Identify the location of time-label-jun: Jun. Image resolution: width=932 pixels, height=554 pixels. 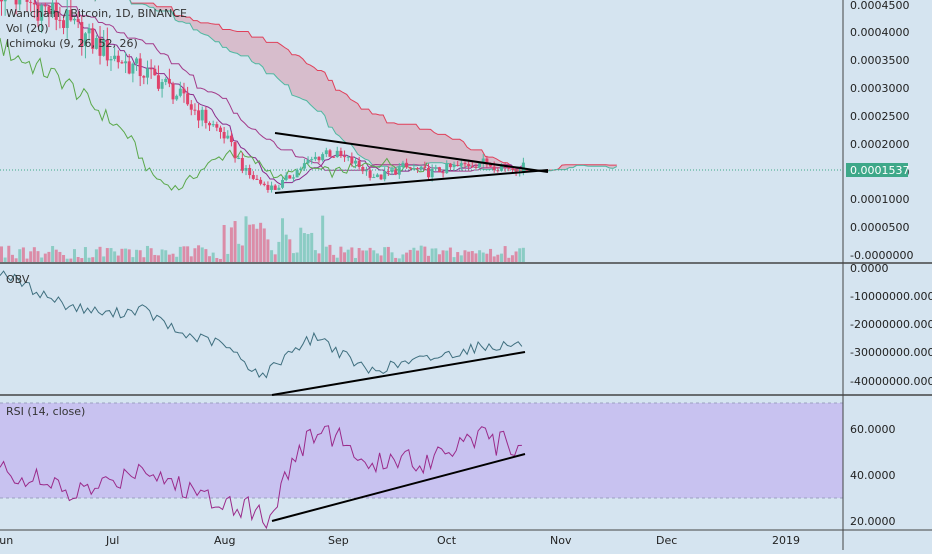
(6, 540).